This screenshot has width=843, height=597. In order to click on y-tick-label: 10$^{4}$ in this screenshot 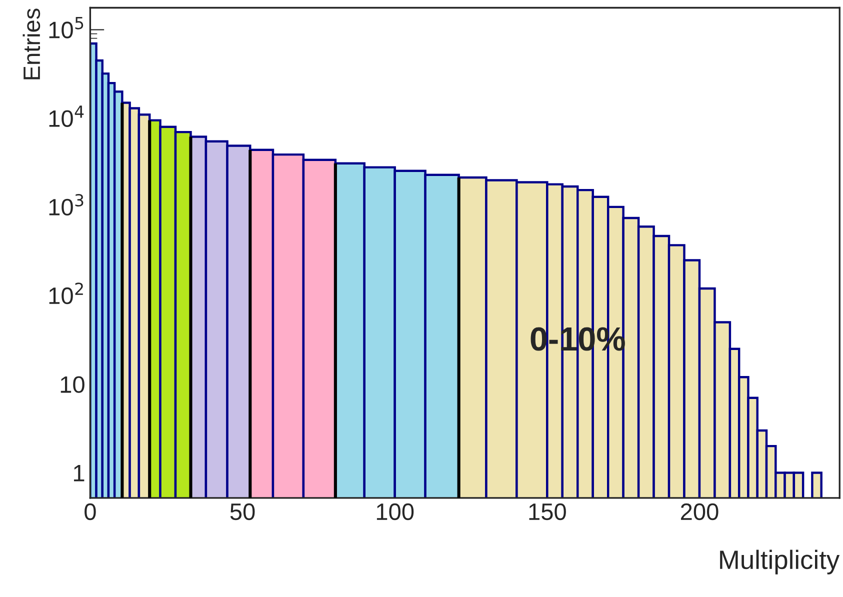, I will do `click(66, 116)`.